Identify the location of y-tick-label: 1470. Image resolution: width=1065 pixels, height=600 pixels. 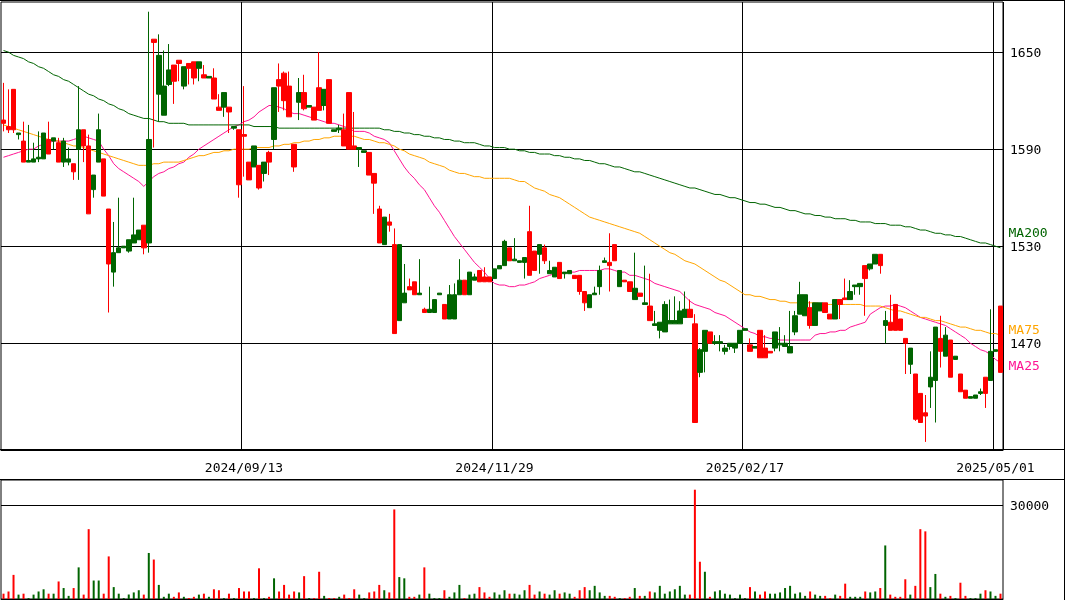
(1026, 343).